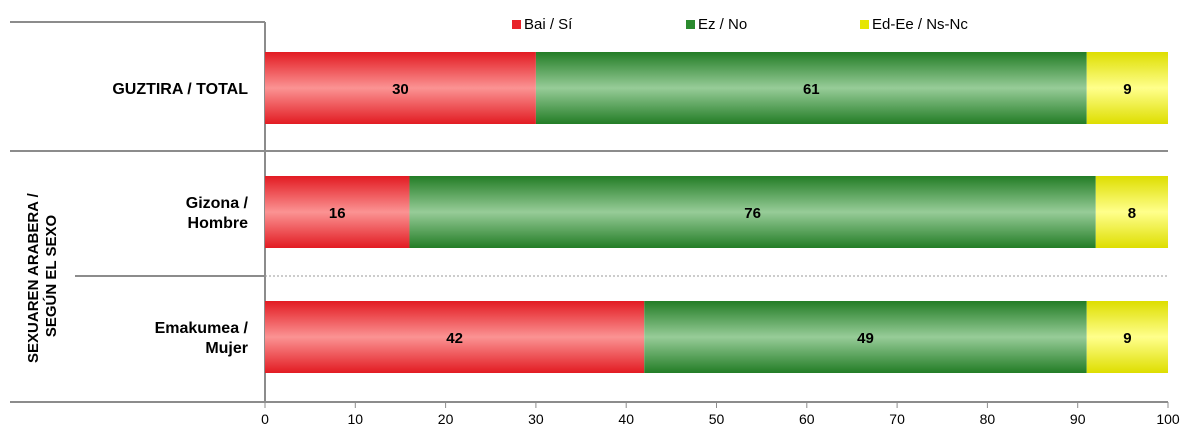 The image size is (1185, 427). What do you see at coordinates (180, 89) in the screenshot?
I see `category-label: GUZTIRA / TOTAL` at bounding box center [180, 89].